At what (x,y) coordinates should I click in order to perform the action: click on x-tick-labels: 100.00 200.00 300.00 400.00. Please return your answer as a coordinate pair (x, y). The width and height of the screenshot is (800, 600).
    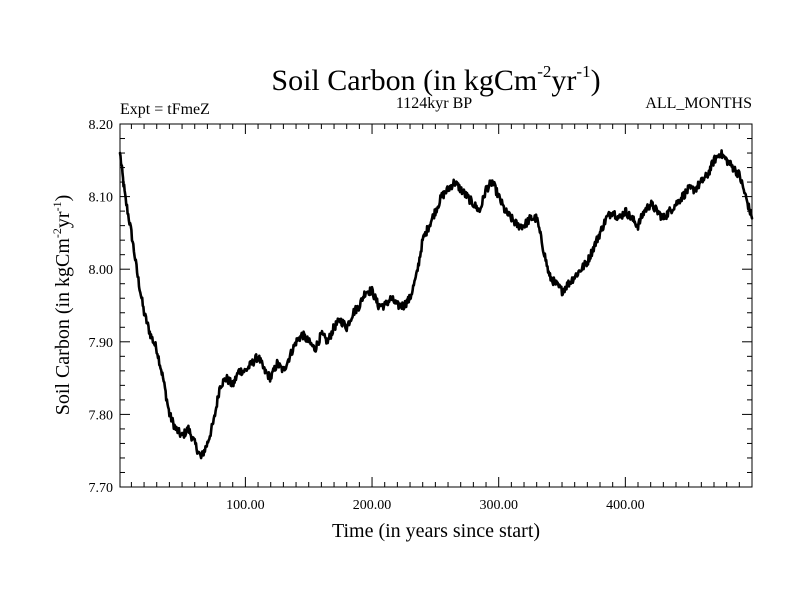
    Looking at the image, I should click on (435, 505).